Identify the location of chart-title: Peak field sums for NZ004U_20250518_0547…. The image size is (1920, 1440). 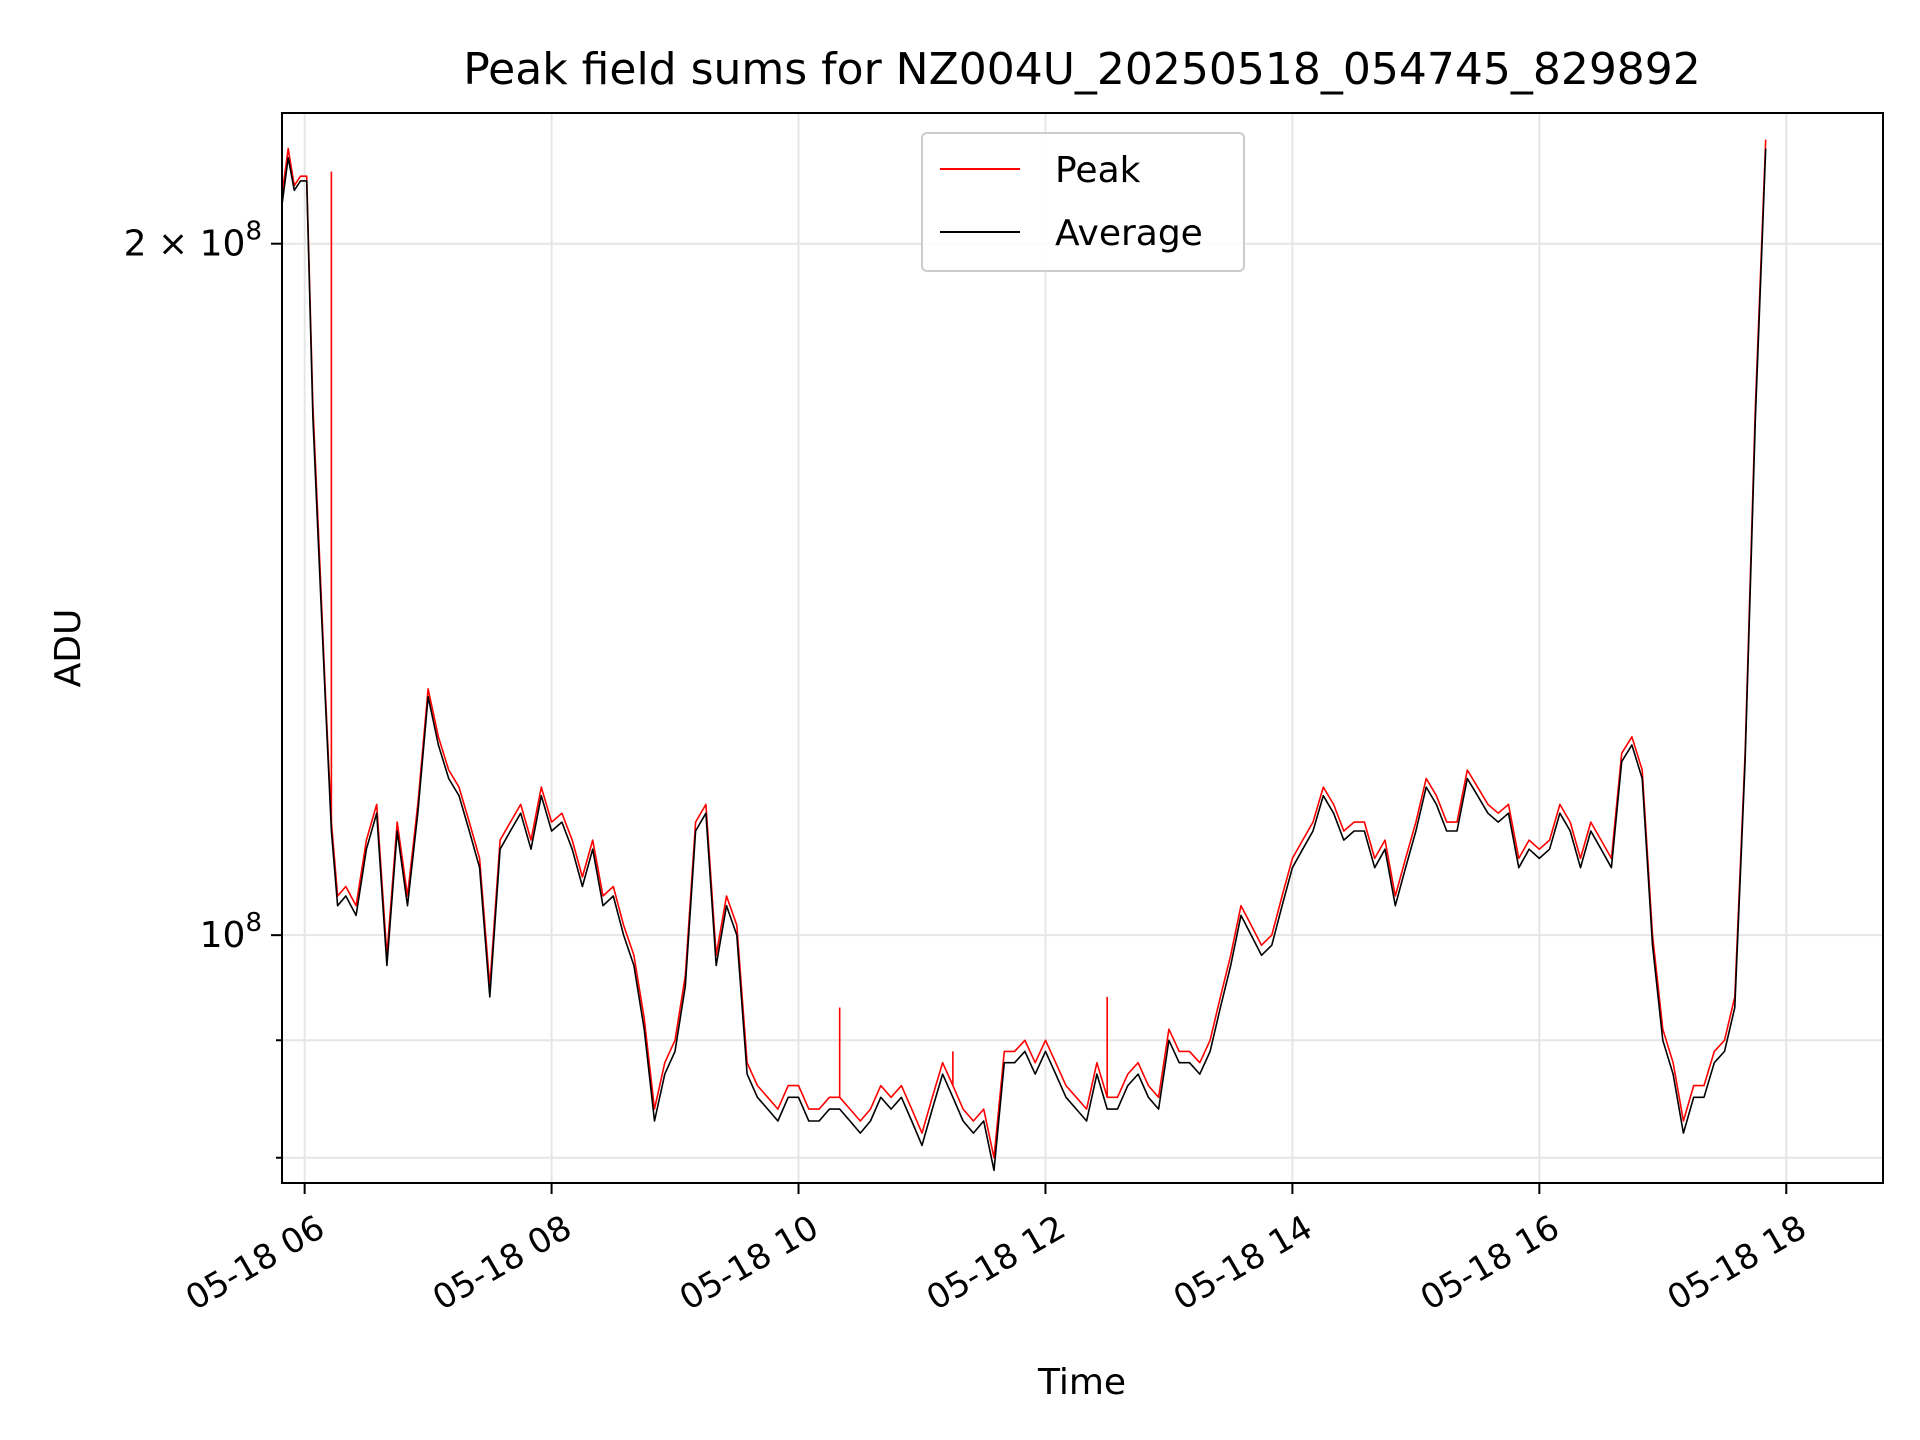
(1082, 69).